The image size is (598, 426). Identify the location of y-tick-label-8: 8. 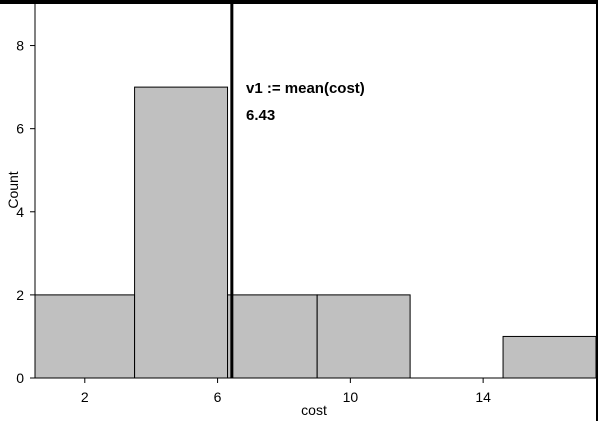
(20, 46).